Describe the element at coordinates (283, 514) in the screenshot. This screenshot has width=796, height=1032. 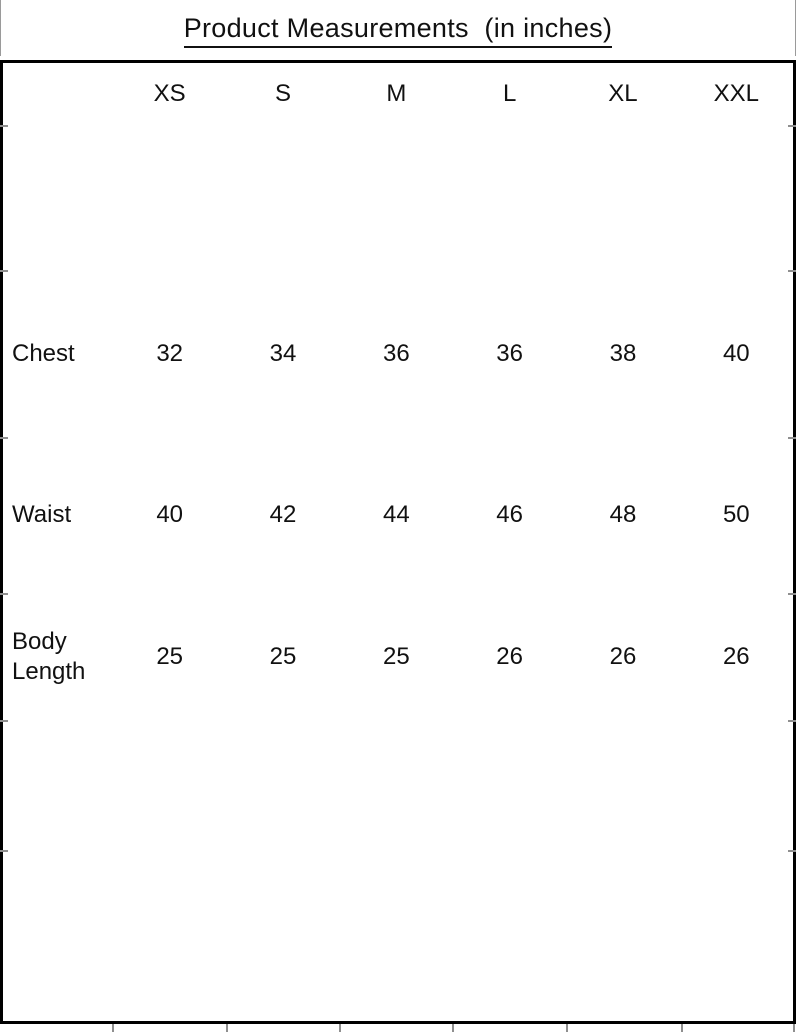
I see `cell-waist-s: 42` at that location.